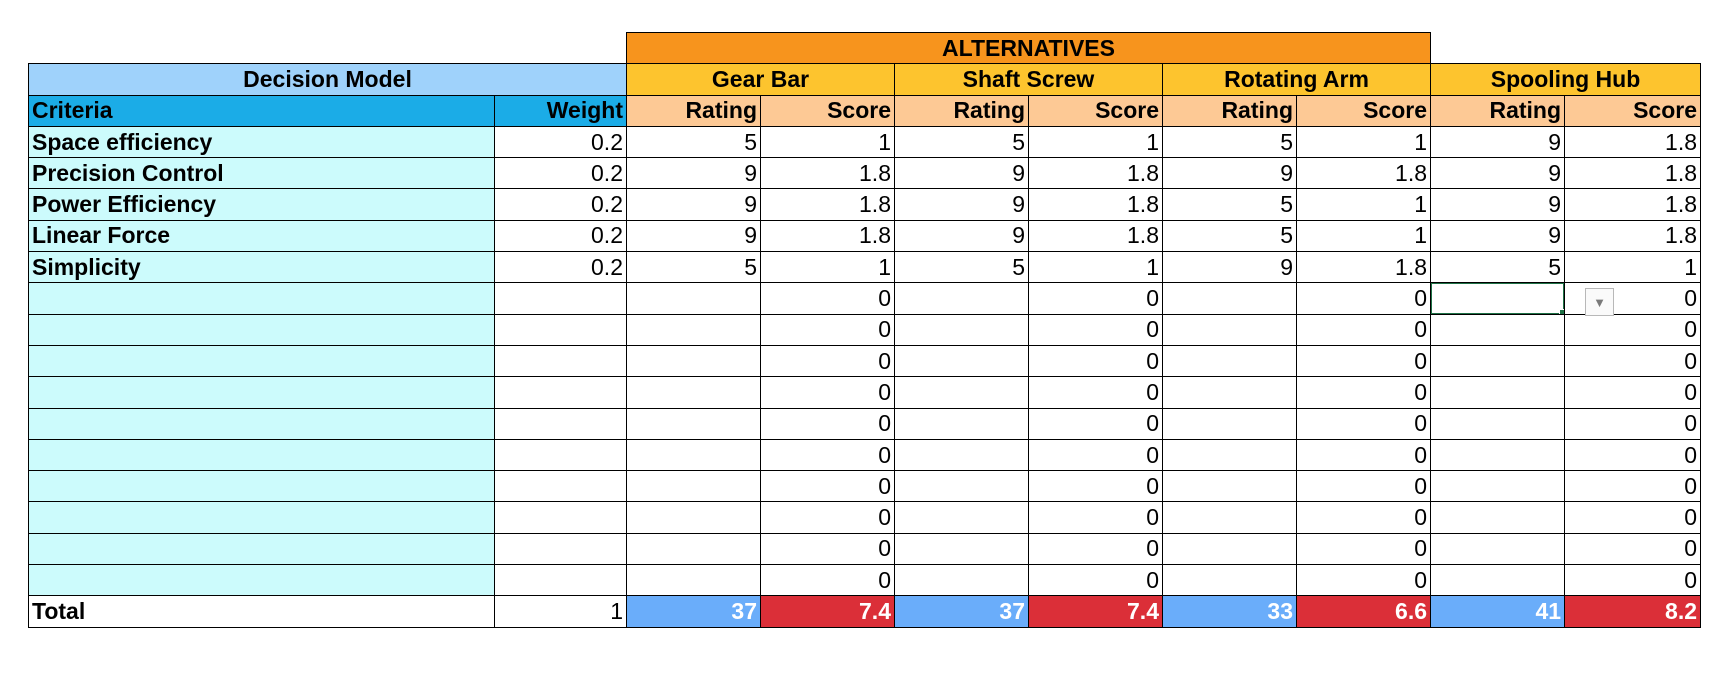 The height and width of the screenshot is (676, 1712). I want to click on fill-handle, so click(1561, 311).